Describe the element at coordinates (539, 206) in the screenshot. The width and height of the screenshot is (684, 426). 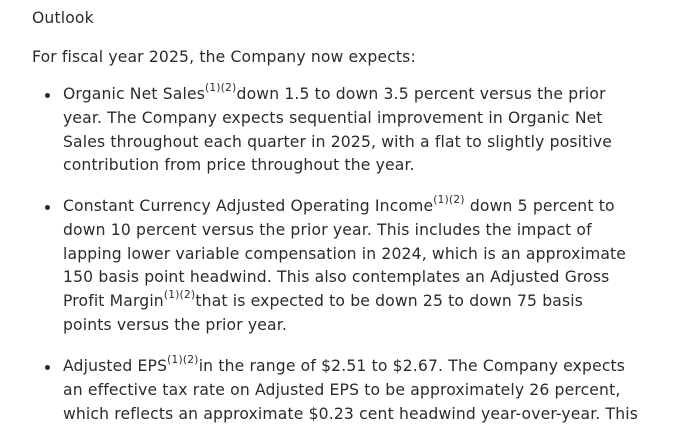
I see `text-run: down 5 percent to` at that location.